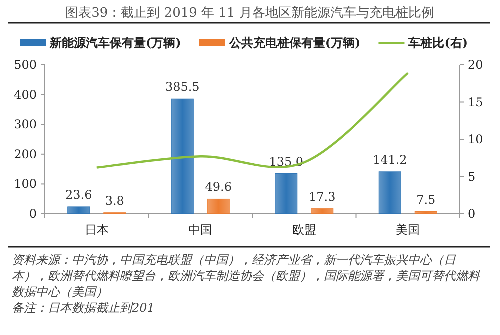  What do you see at coordinates (25, 154) in the screenshot?
I see `y-tick-label: 200` at bounding box center [25, 154].